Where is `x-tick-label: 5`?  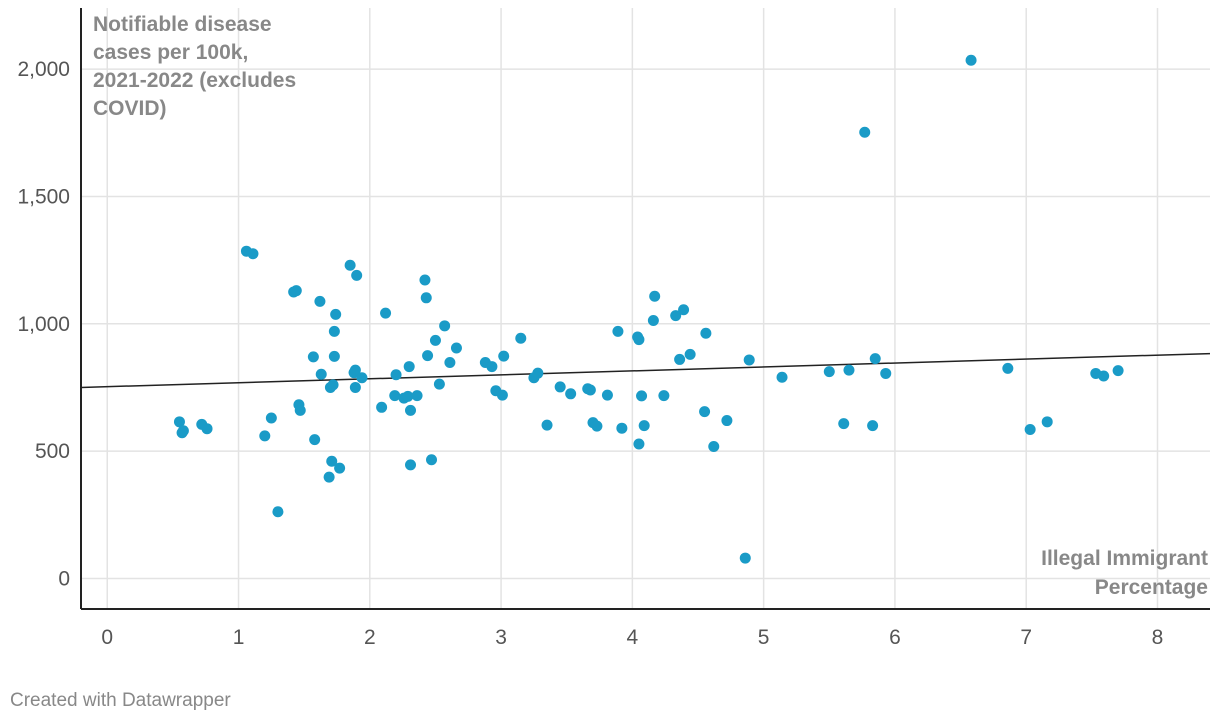
x-tick-label: 5 is located at coordinates (764, 637).